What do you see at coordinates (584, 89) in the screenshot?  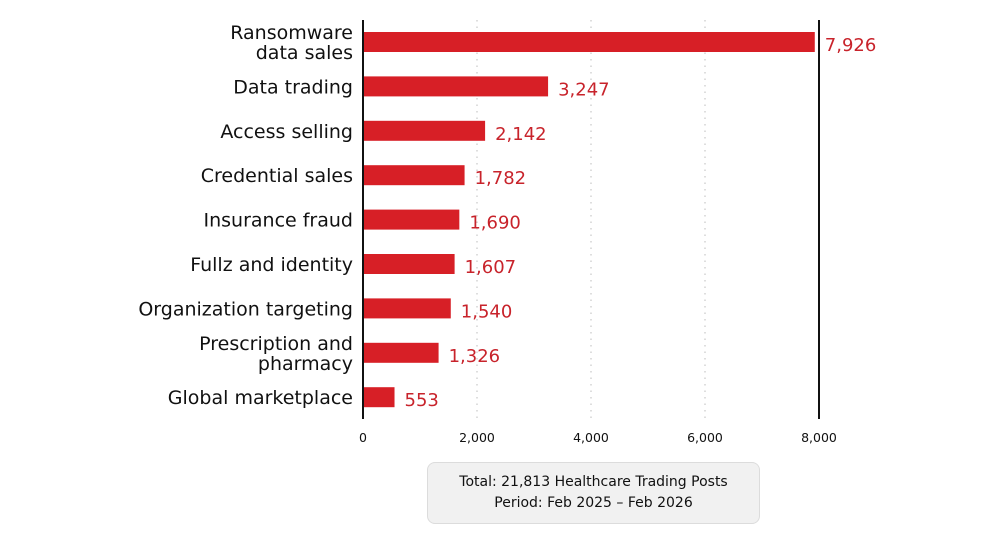 I see `value-label-1: 3,247` at bounding box center [584, 89].